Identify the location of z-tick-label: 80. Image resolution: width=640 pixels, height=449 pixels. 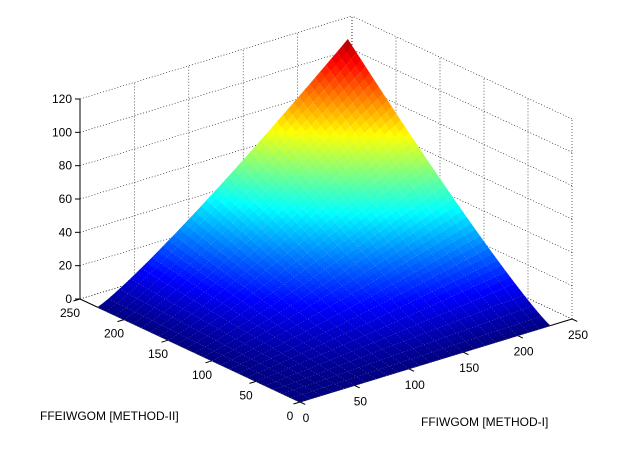
(66, 166).